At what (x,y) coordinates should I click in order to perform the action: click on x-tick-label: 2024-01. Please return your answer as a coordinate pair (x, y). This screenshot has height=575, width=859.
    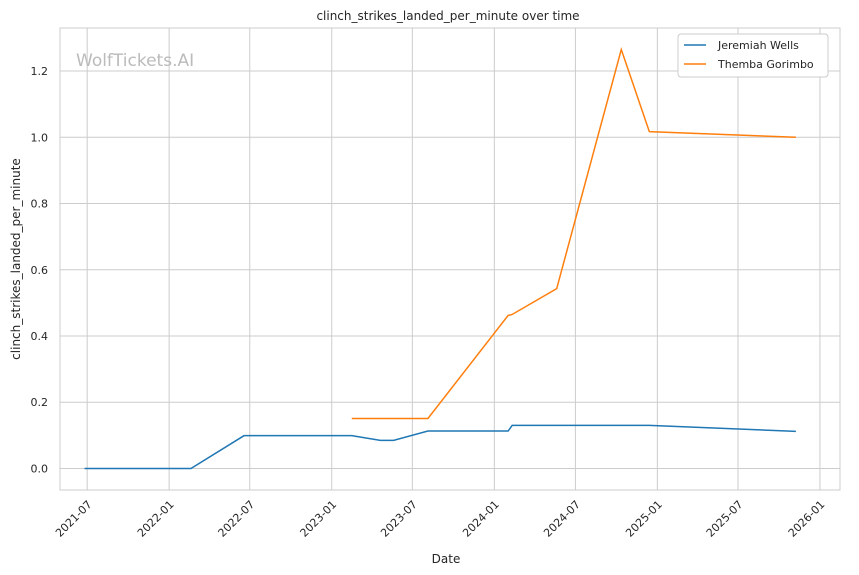
    Looking at the image, I should click on (481, 519).